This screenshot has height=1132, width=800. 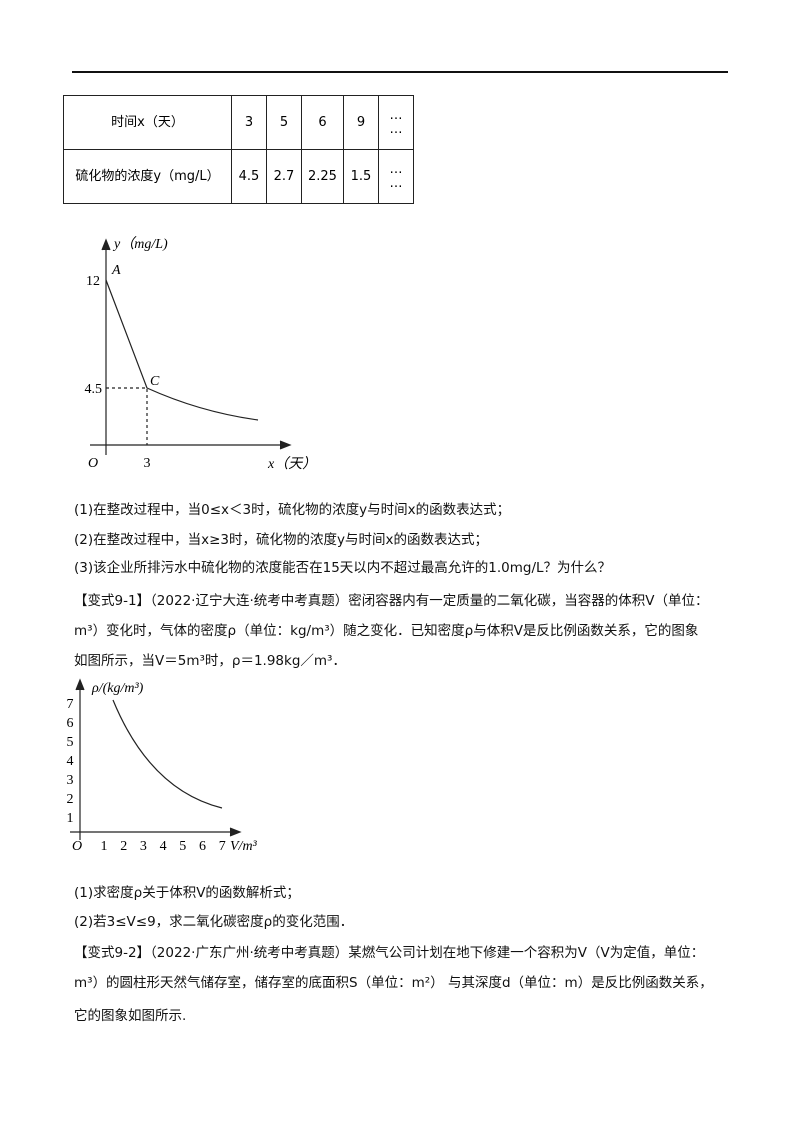 I want to click on text-line: (2)在整改过程中，当x≥3时，硫化物的浓度y与时间x的函数表达式；, so click(x=281, y=540).